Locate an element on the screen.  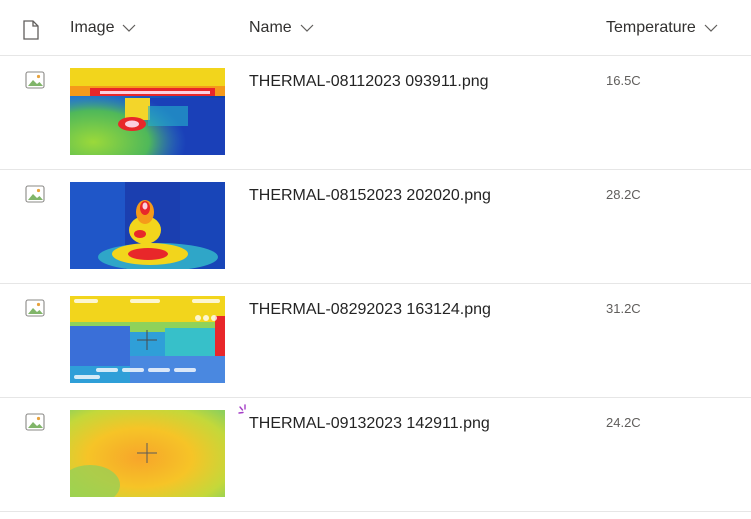
temperature-value: 31.2C is located at coordinates (623, 308).